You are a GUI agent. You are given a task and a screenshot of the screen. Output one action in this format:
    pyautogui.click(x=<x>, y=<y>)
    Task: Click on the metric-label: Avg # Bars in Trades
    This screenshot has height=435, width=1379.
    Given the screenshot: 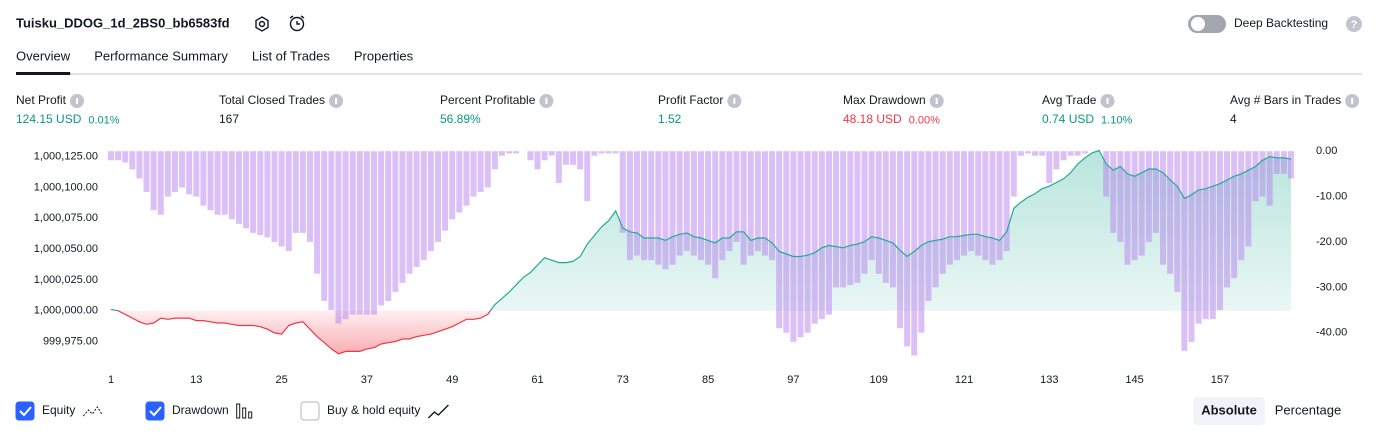 What is the action you would take?
    pyautogui.click(x=1285, y=100)
    